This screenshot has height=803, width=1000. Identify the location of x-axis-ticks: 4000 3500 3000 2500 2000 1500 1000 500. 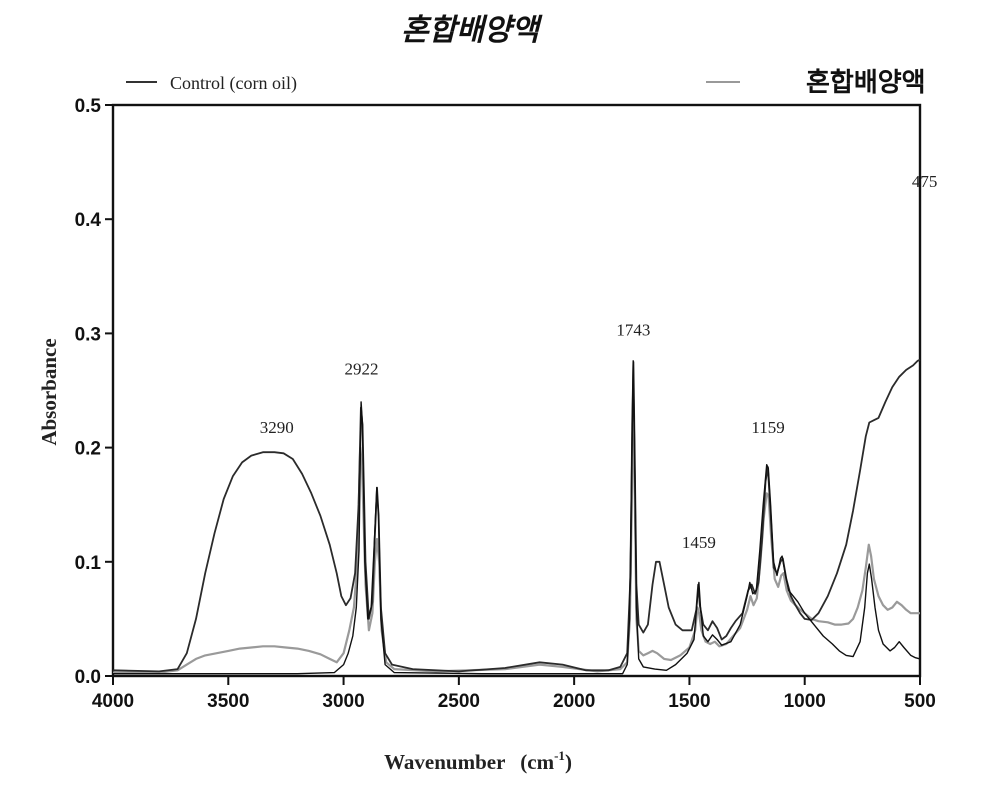
(514, 694).